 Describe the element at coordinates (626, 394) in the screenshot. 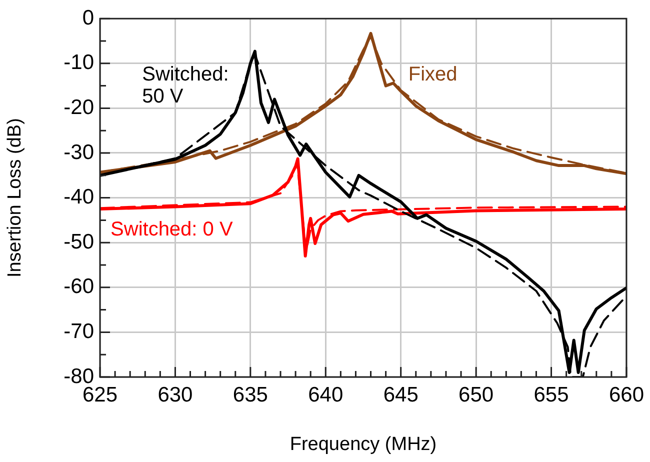

I see `x-tick-label: 660` at that location.